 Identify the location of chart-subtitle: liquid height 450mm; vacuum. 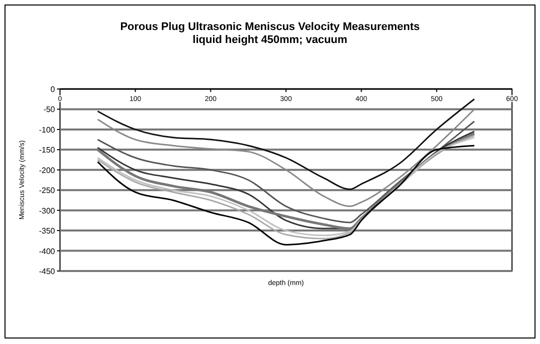
(270, 40).